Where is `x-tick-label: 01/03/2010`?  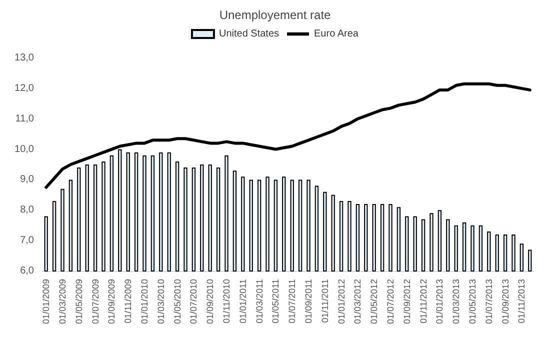
x-tick-label: 01/03/2010 is located at coordinates (161, 301).